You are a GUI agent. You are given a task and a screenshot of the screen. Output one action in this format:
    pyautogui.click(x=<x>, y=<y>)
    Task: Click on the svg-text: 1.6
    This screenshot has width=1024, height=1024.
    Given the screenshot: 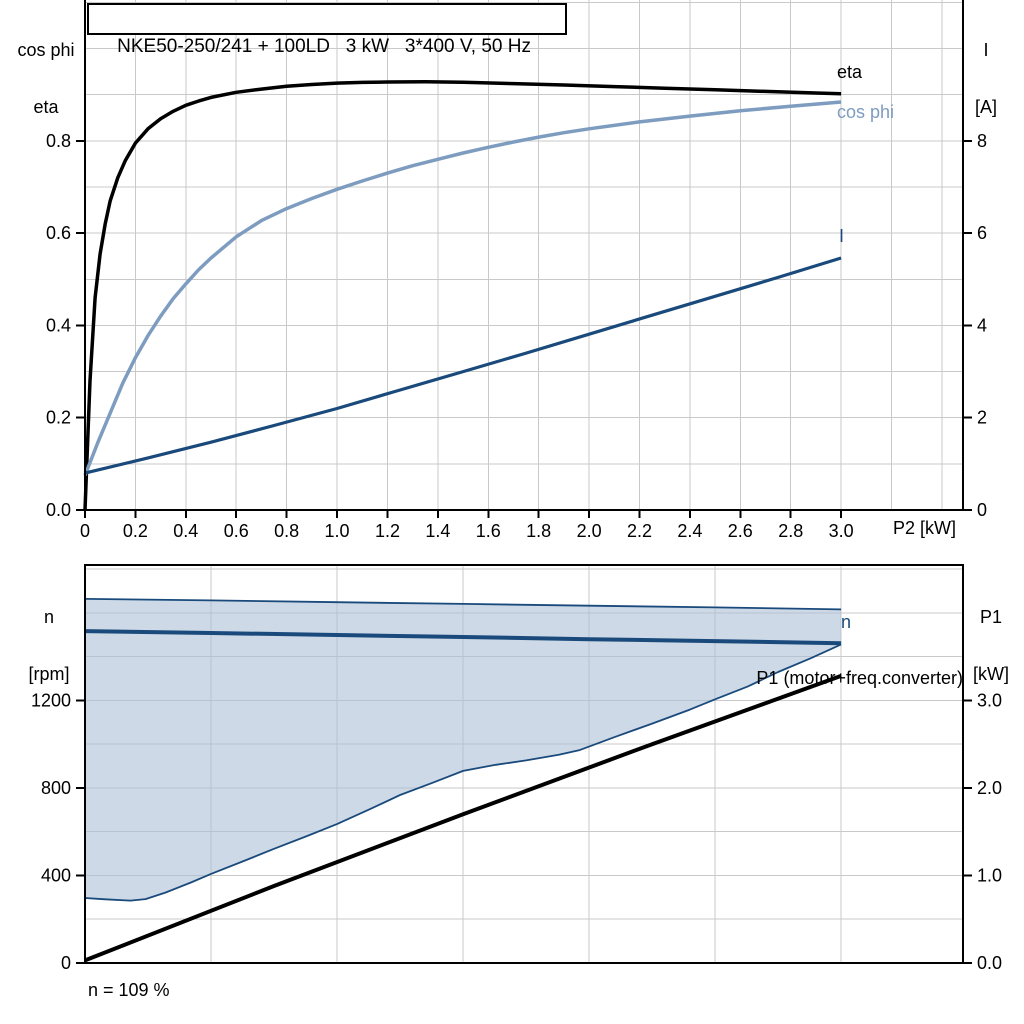 What is the action you would take?
    pyautogui.click(x=488, y=531)
    